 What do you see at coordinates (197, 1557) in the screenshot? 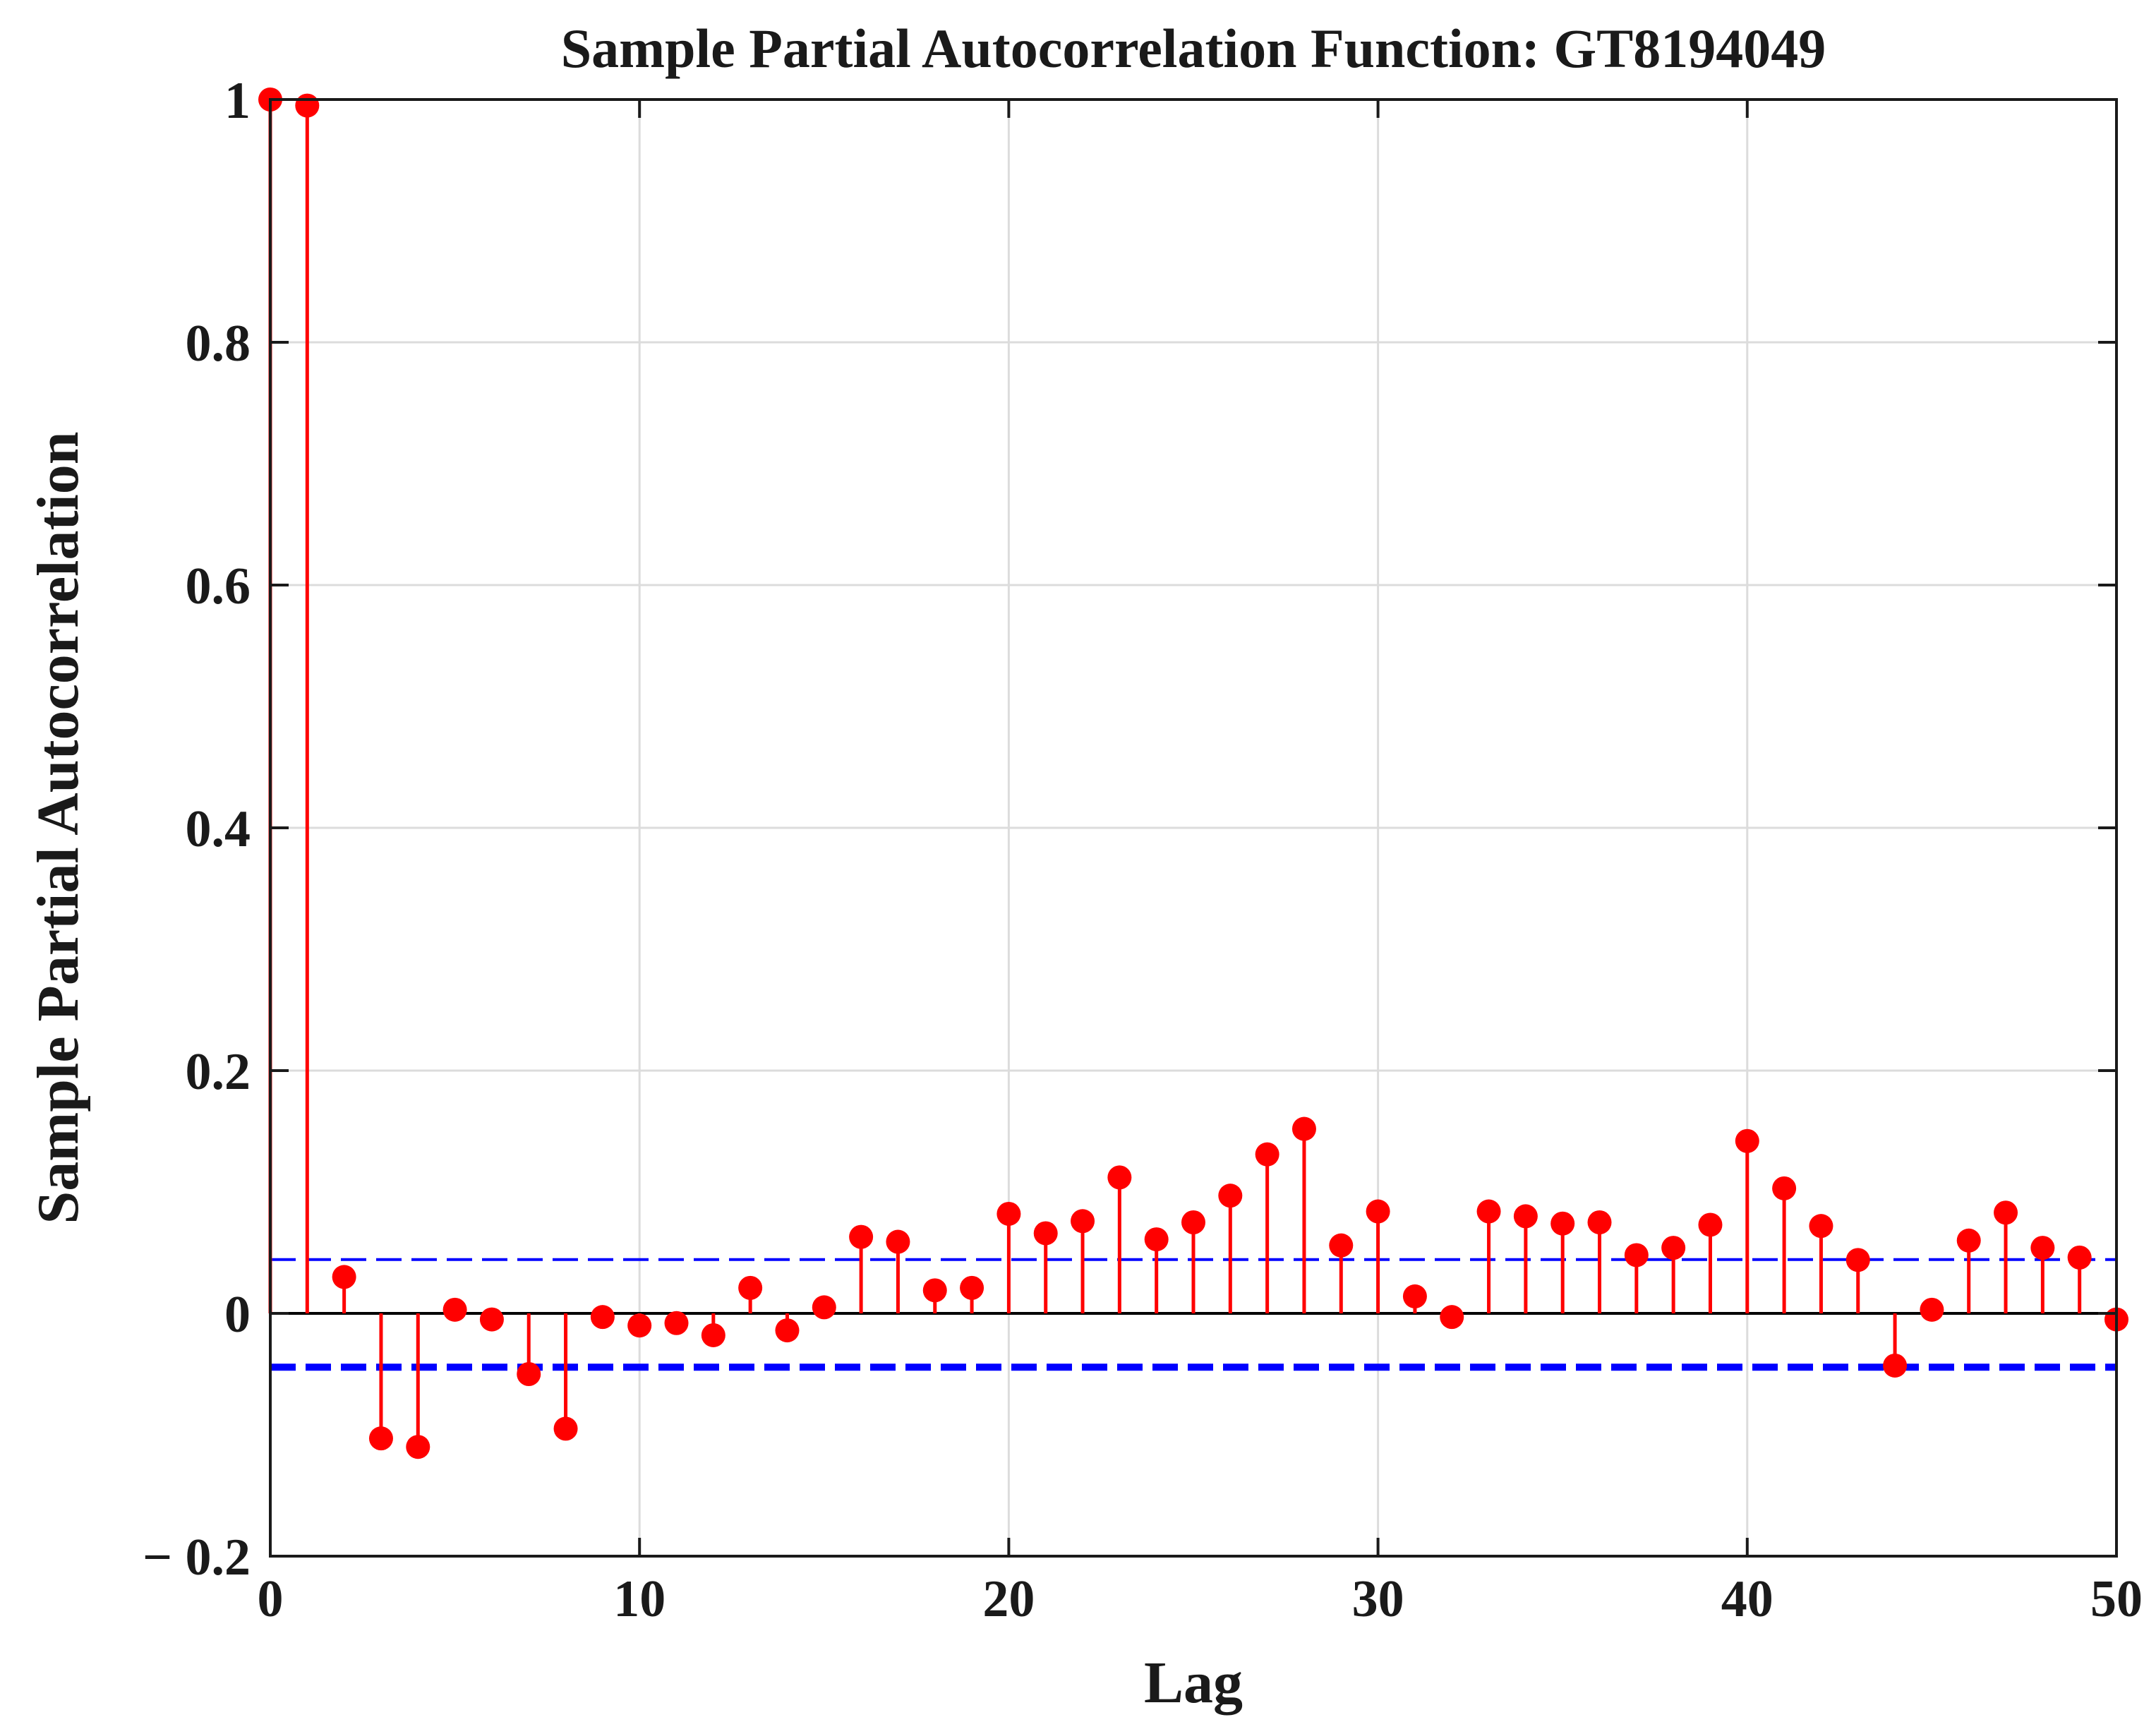
I see `y-tick-label: − 0.2` at bounding box center [197, 1557].